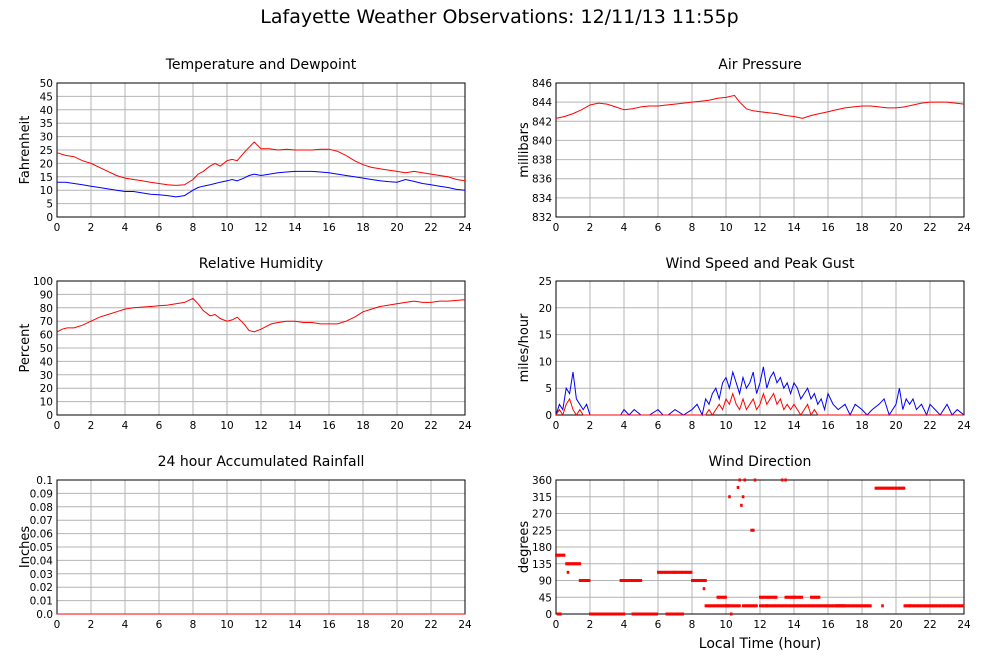 Image resolution: width=999 pixels, height=659 pixels. Describe the element at coordinates (542, 498) in the screenshot. I see `direction-ytick-label: 315` at that location.